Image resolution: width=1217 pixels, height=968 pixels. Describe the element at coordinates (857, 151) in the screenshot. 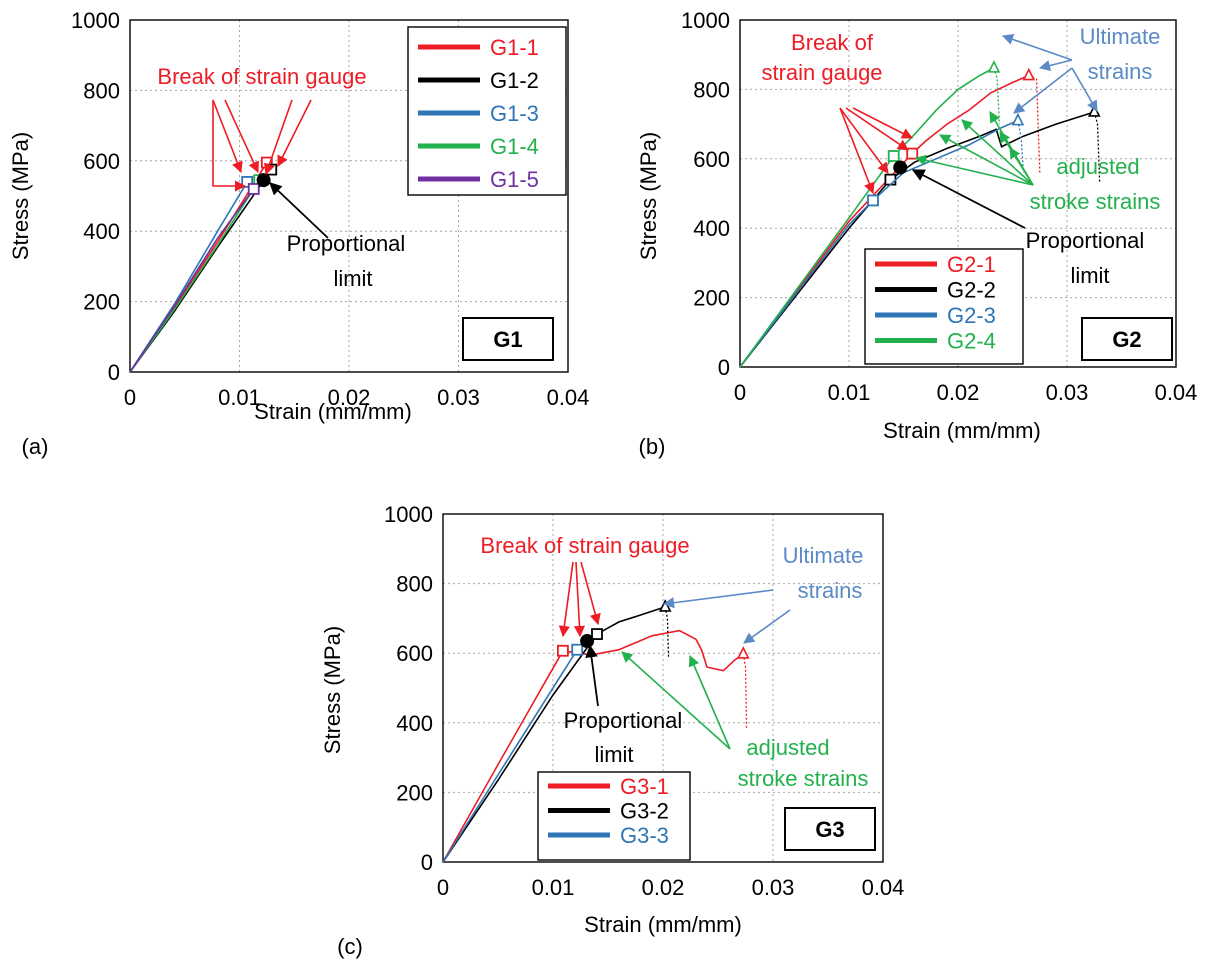

I see `panel-b-break-arrow` at that location.